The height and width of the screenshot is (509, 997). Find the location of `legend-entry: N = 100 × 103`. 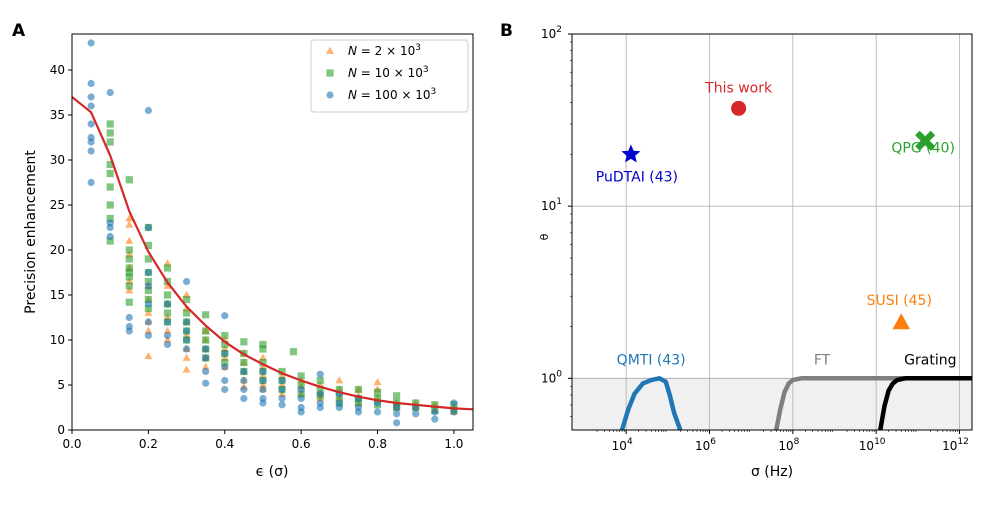

legend-entry: N = 100 × 103 is located at coordinates (392, 94).